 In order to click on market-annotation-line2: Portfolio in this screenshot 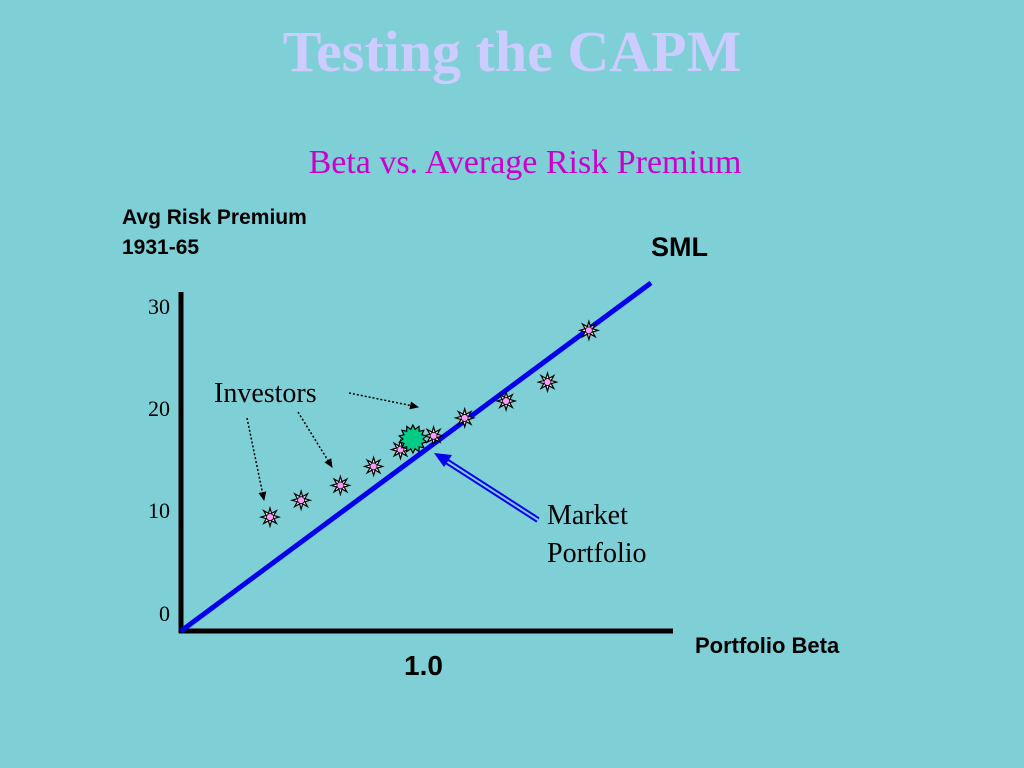, I will do `click(597, 553)`.